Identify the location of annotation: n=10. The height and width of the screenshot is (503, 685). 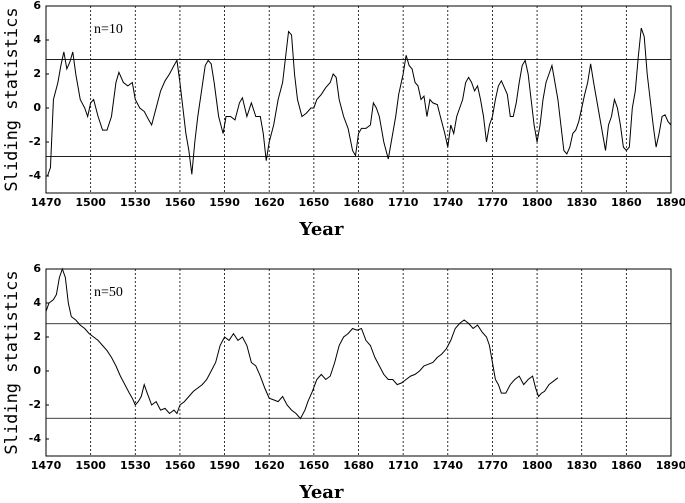
(108, 29).